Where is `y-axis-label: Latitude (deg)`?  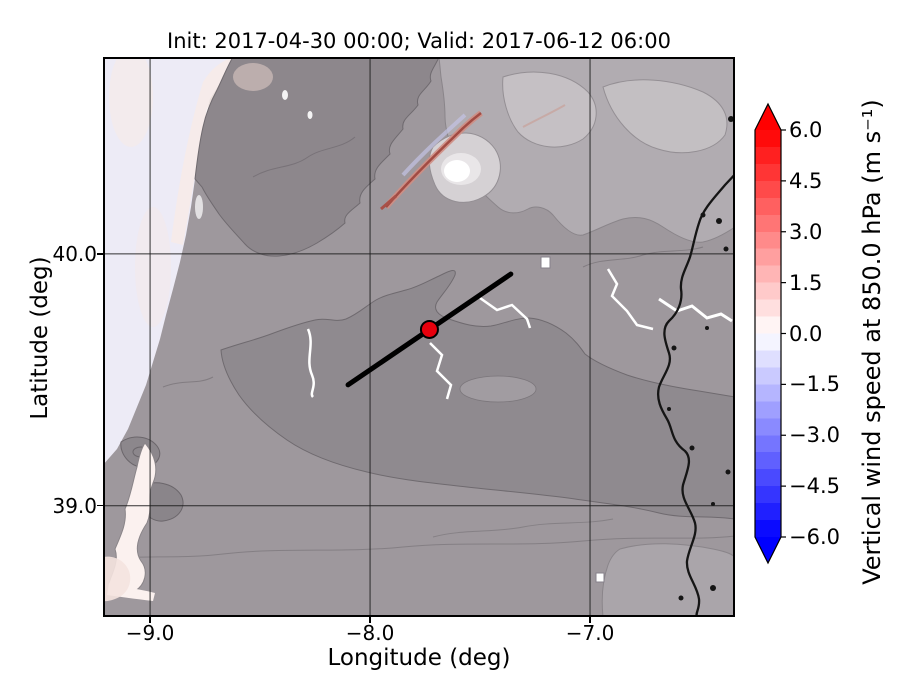 y-axis-label: Latitude (deg) is located at coordinates (40, 338).